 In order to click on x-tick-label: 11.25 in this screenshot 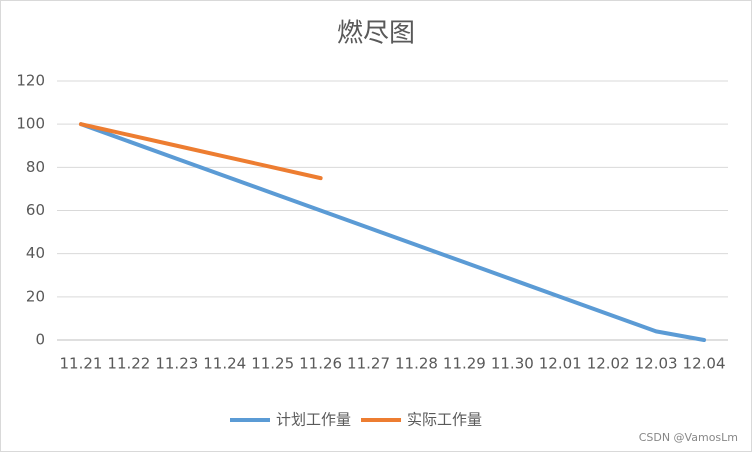, I will do `click(272, 364)`.